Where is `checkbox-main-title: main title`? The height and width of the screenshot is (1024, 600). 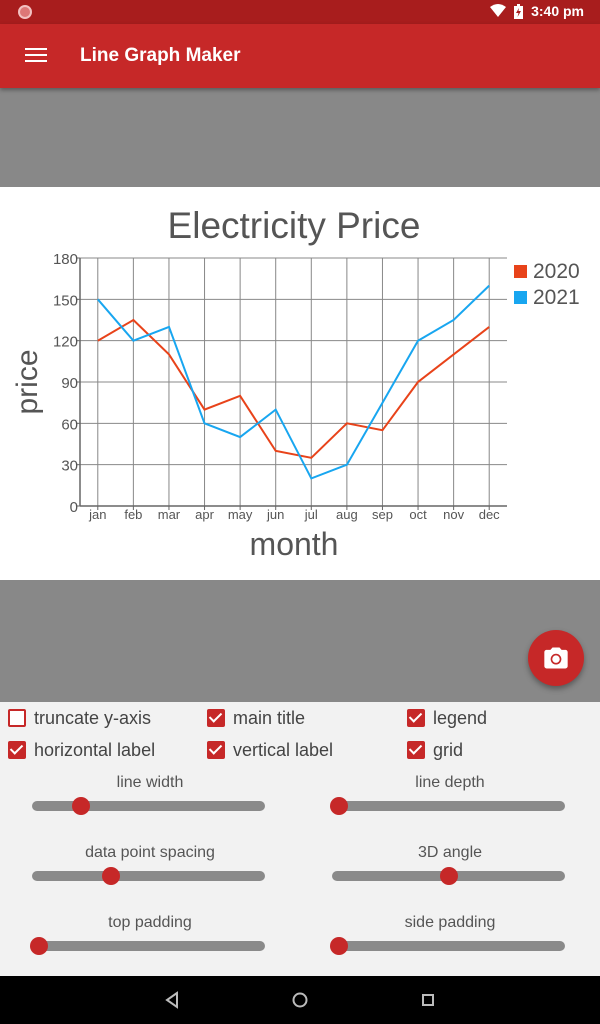 checkbox-main-title: main title is located at coordinates (256, 718).